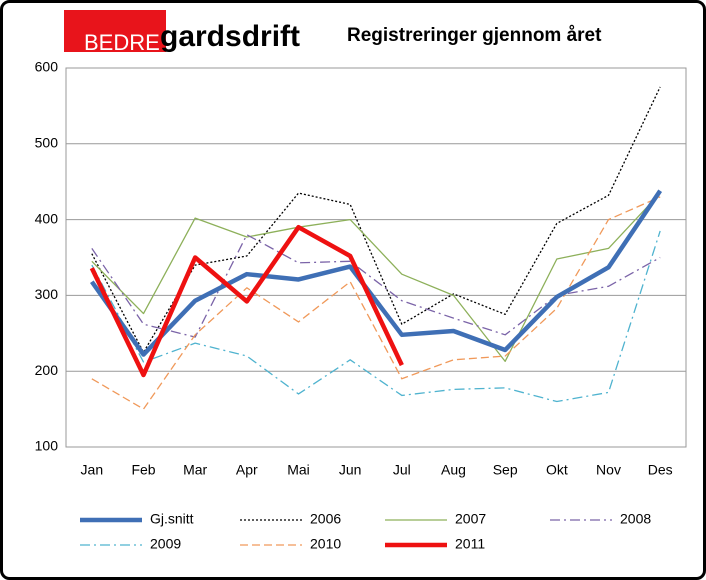 This screenshot has height=580, width=706. I want to click on x-tick-label: Jun, so click(350, 470).